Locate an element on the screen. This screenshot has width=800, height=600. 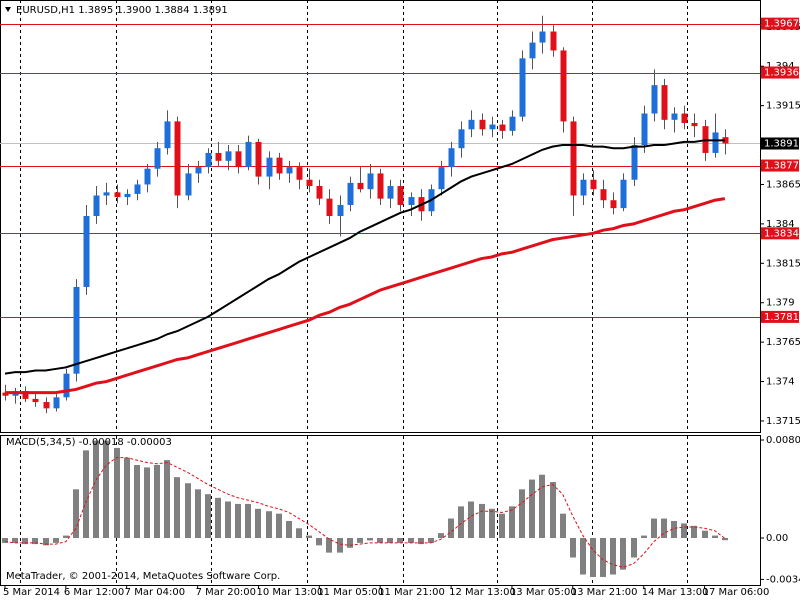
bid-label: 1.3891 is located at coordinates (781, 144).